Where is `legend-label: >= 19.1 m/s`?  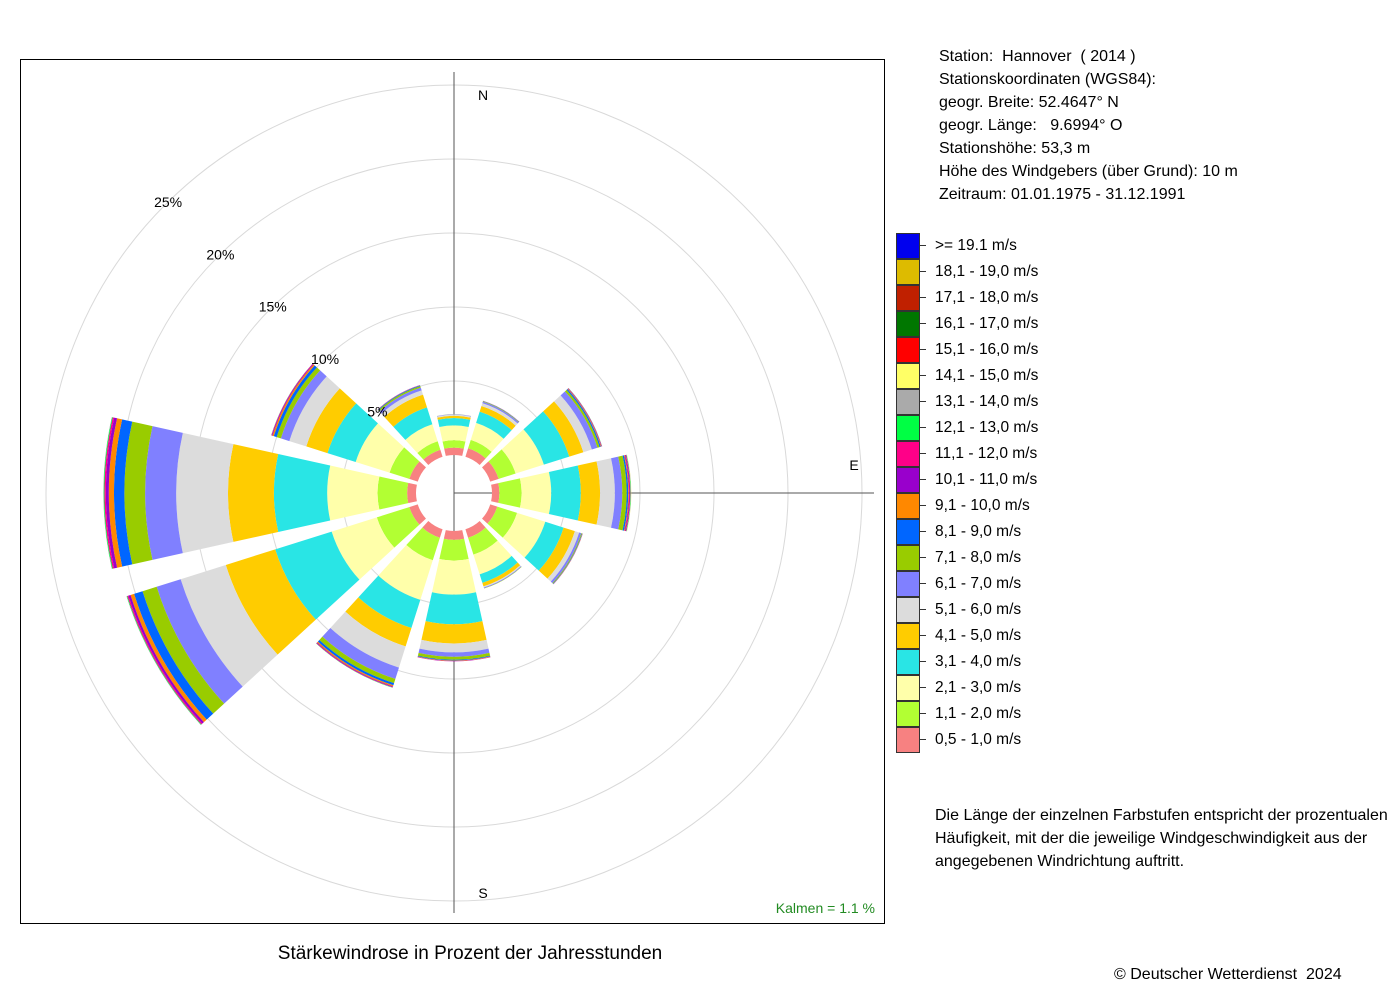
legend-label: >= 19.1 m/s is located at coordinates (976, 245).